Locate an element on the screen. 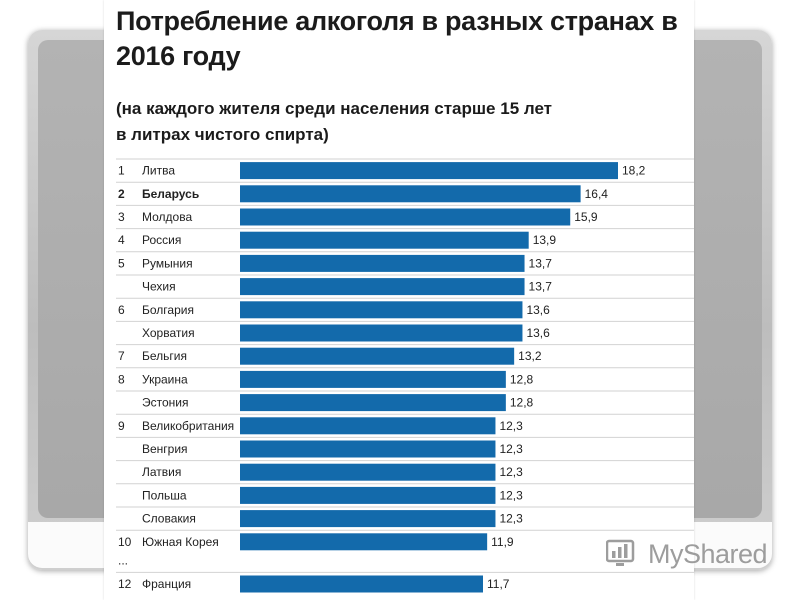  value-label: 11,9 is located at coordinates (502, 542).